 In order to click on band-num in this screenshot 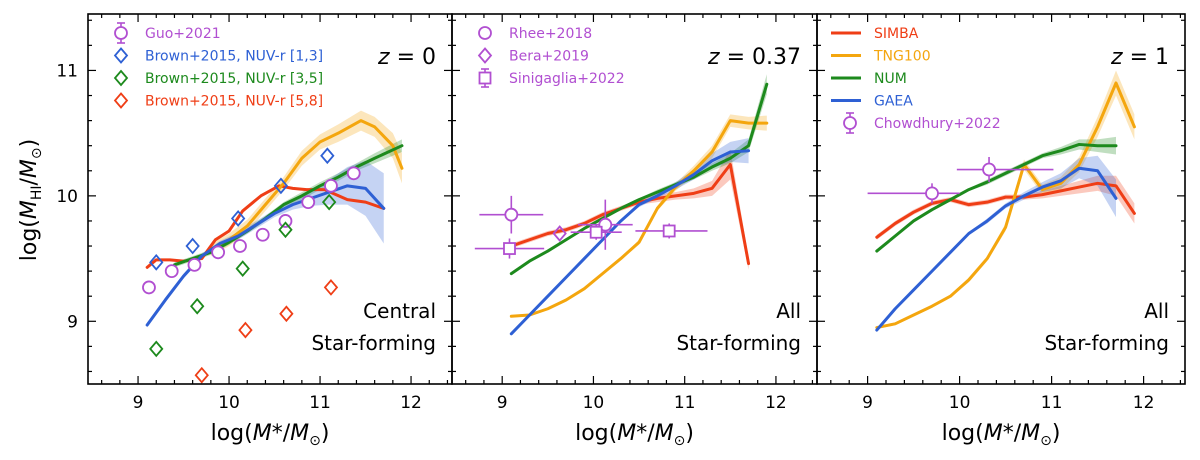, I will do `click(996, 194)`.